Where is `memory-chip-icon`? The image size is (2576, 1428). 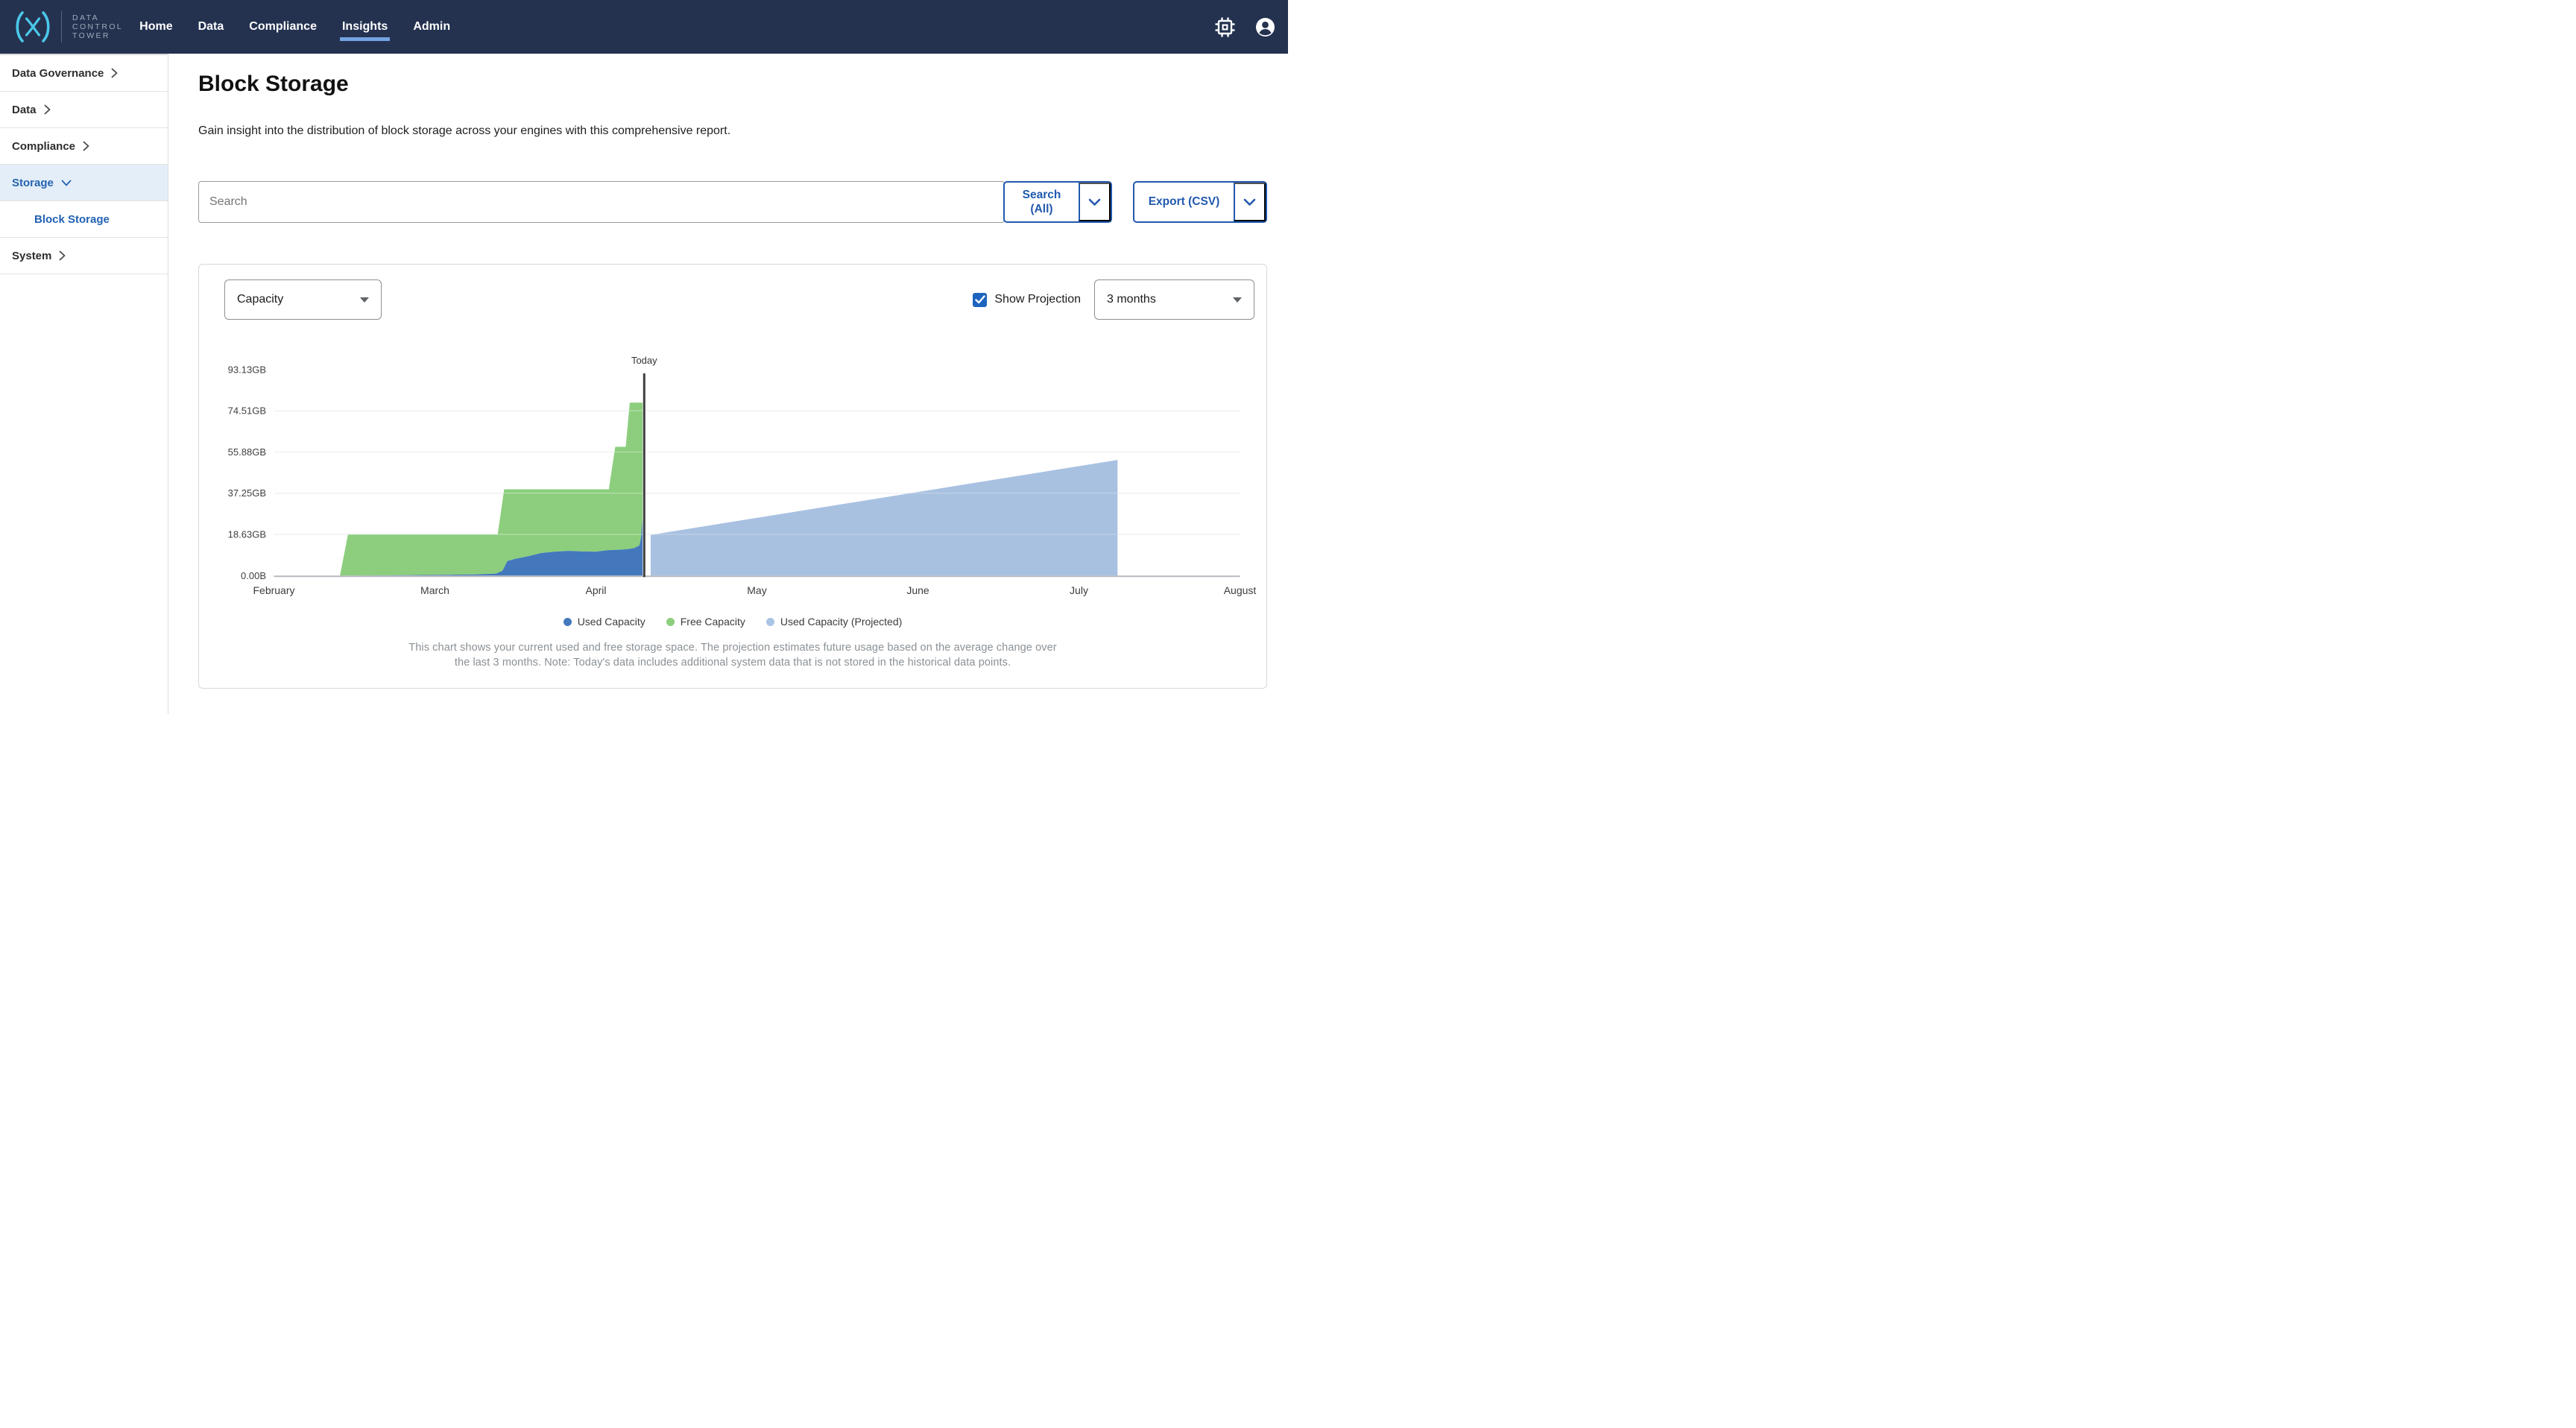
memory-chip-icon is located at coordinates (1225, 27).